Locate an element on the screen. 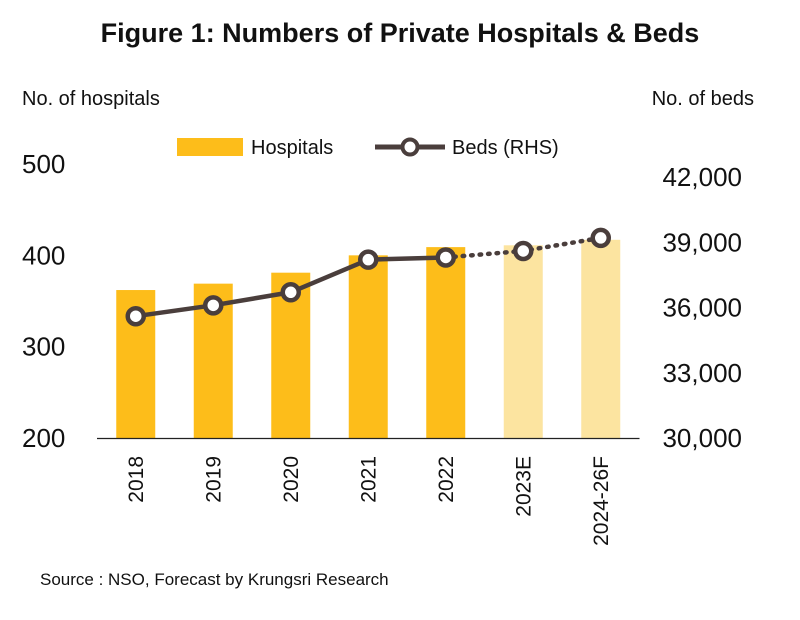 This screenshot has width=800, height=620. beds-point-2019 is located at coordinates (213, 305).